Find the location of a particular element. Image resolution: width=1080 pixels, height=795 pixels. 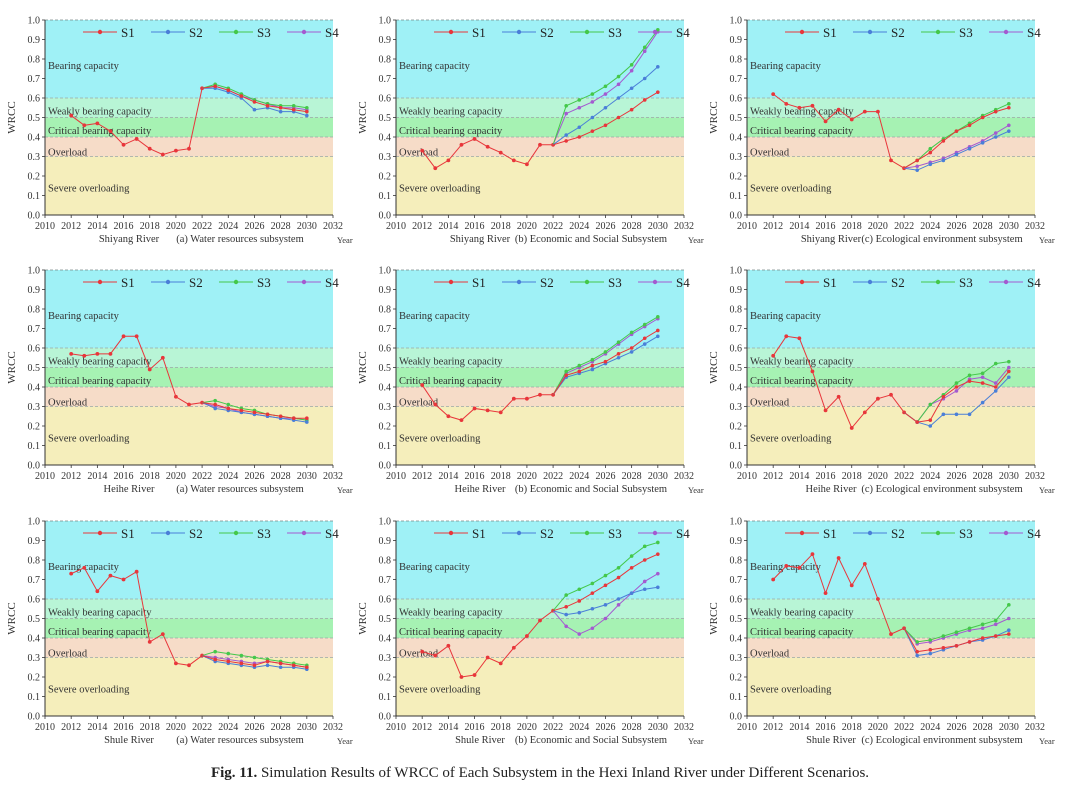

x-tick-label: 2032 is located at coordinates (684, 476).